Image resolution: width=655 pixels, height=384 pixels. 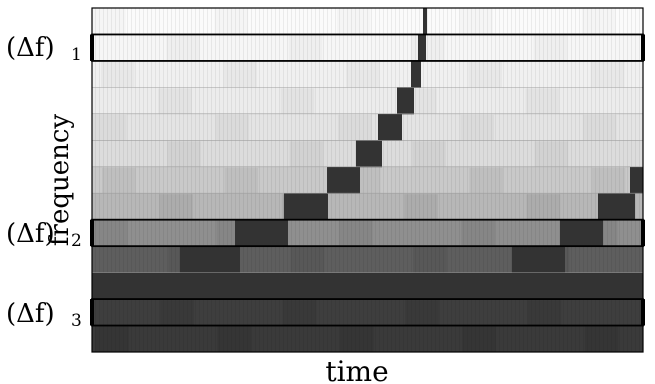 I want to click on delta-f-2-label: (Δf) 2, so click(x=44, y=235).